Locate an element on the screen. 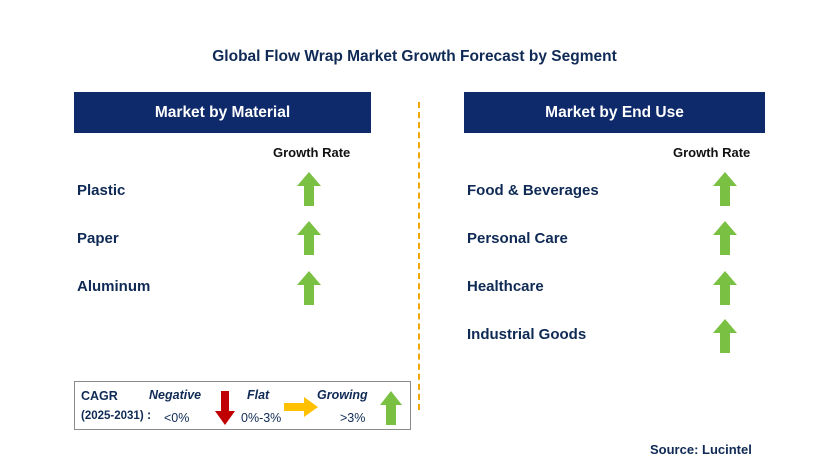  legend-negative-label: Negative is located at coordinates (175, 395).